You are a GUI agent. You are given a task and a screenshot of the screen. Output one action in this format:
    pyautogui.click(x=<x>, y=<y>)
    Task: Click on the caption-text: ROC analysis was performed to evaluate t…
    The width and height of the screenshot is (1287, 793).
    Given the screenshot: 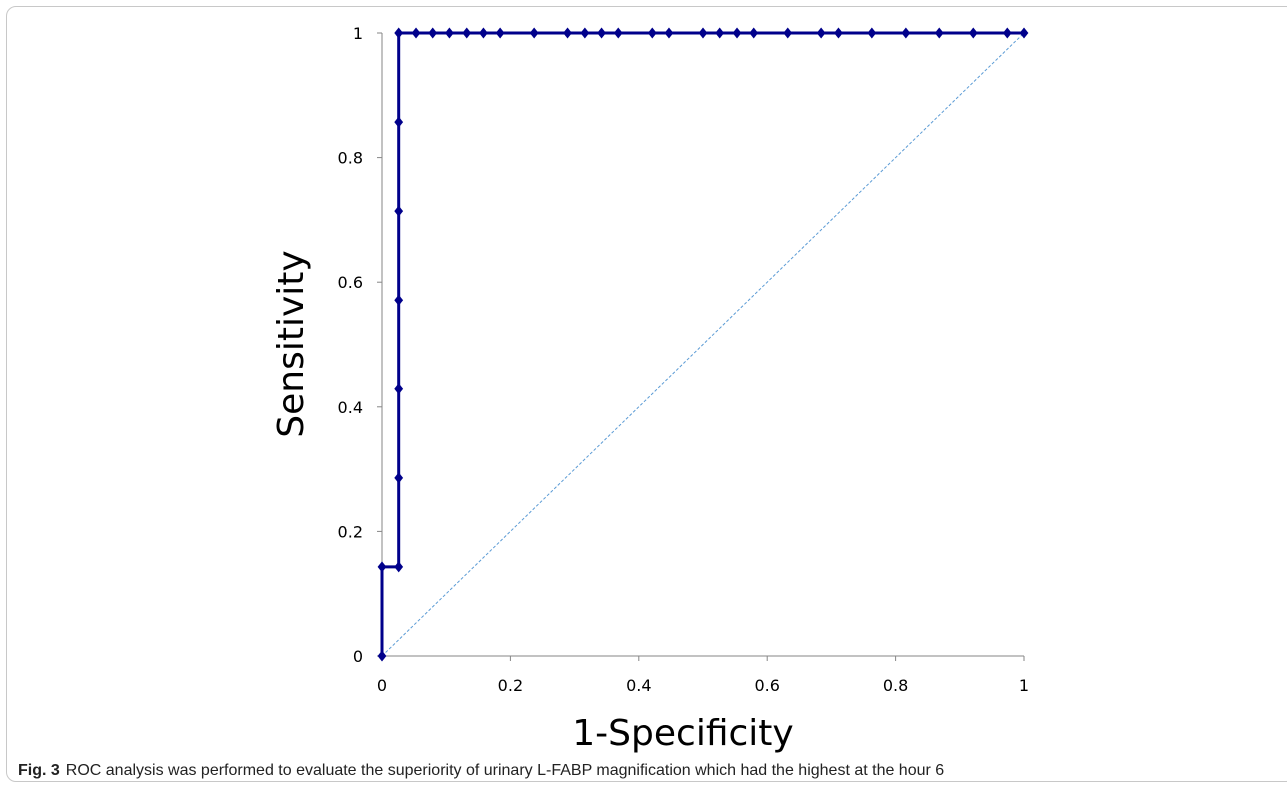 What is the action you would take?
    pyautogui.click(x=505, y=770)
    